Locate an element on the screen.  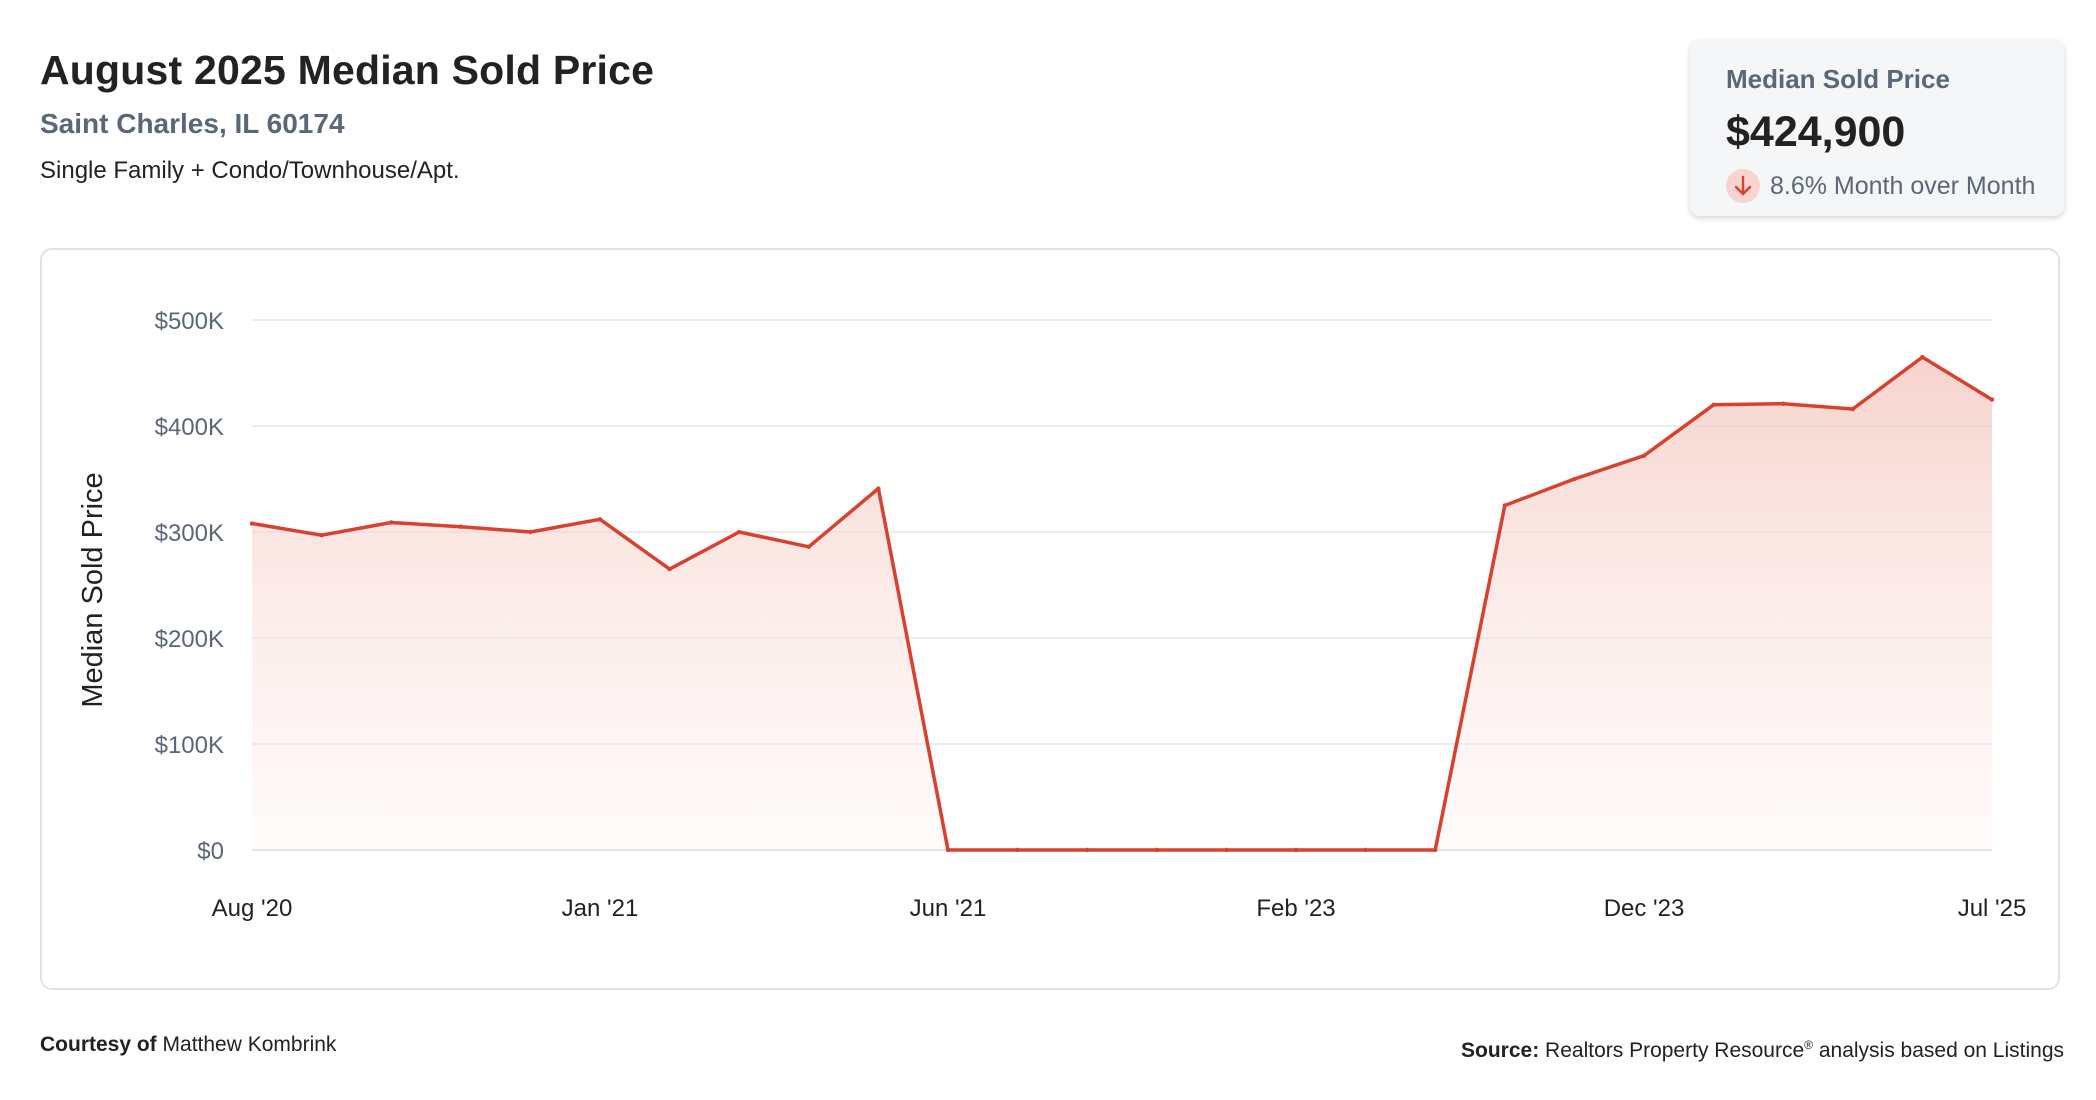
y-axis-title: Median Sold Price is located at coordinates (93, 589).